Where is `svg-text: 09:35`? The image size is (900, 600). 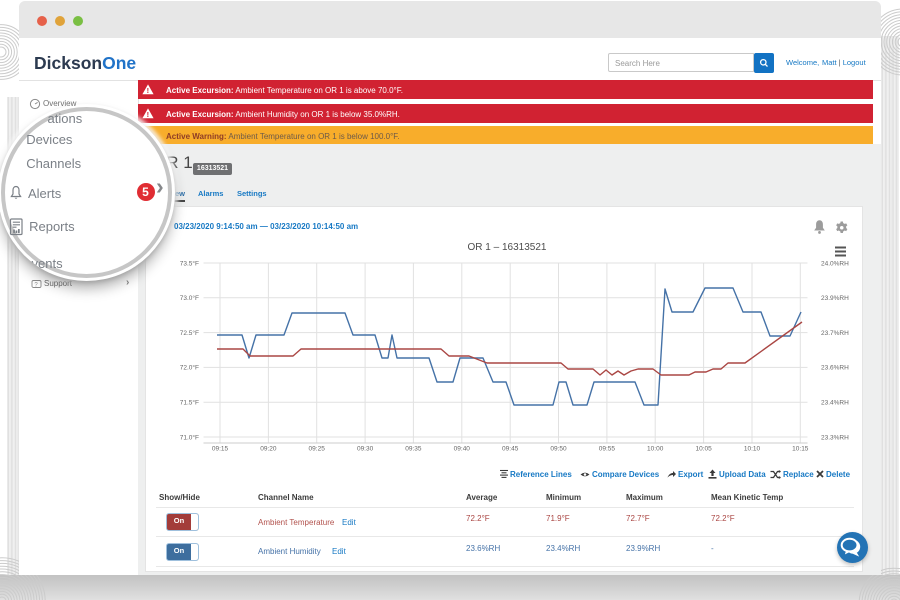
svg-text: 09:35 is located at coordinates (413, 449).